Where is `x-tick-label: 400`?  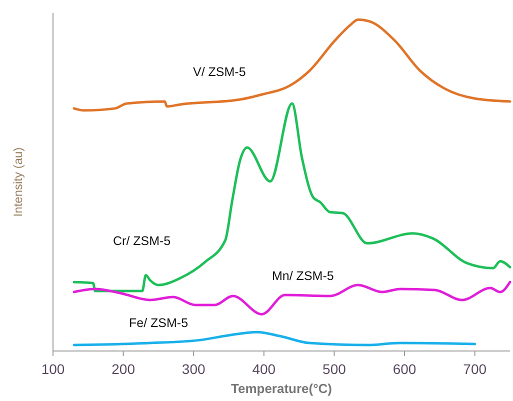 x-tick-label: 400 is located at coordinates (264, 369).